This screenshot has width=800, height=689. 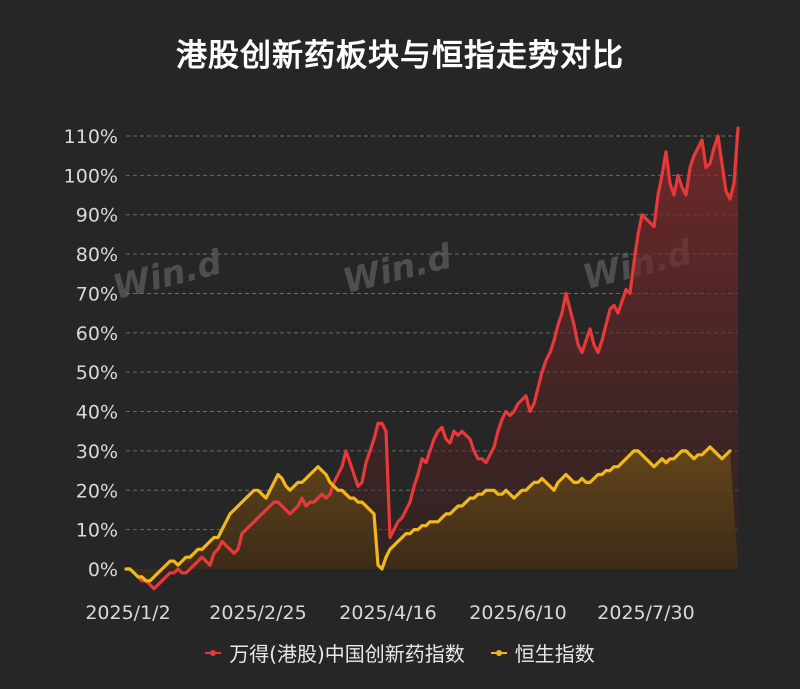 I want to click on legend: 万得(港股)中国创新药指数 恒生指数, so click(x=400, y=652).